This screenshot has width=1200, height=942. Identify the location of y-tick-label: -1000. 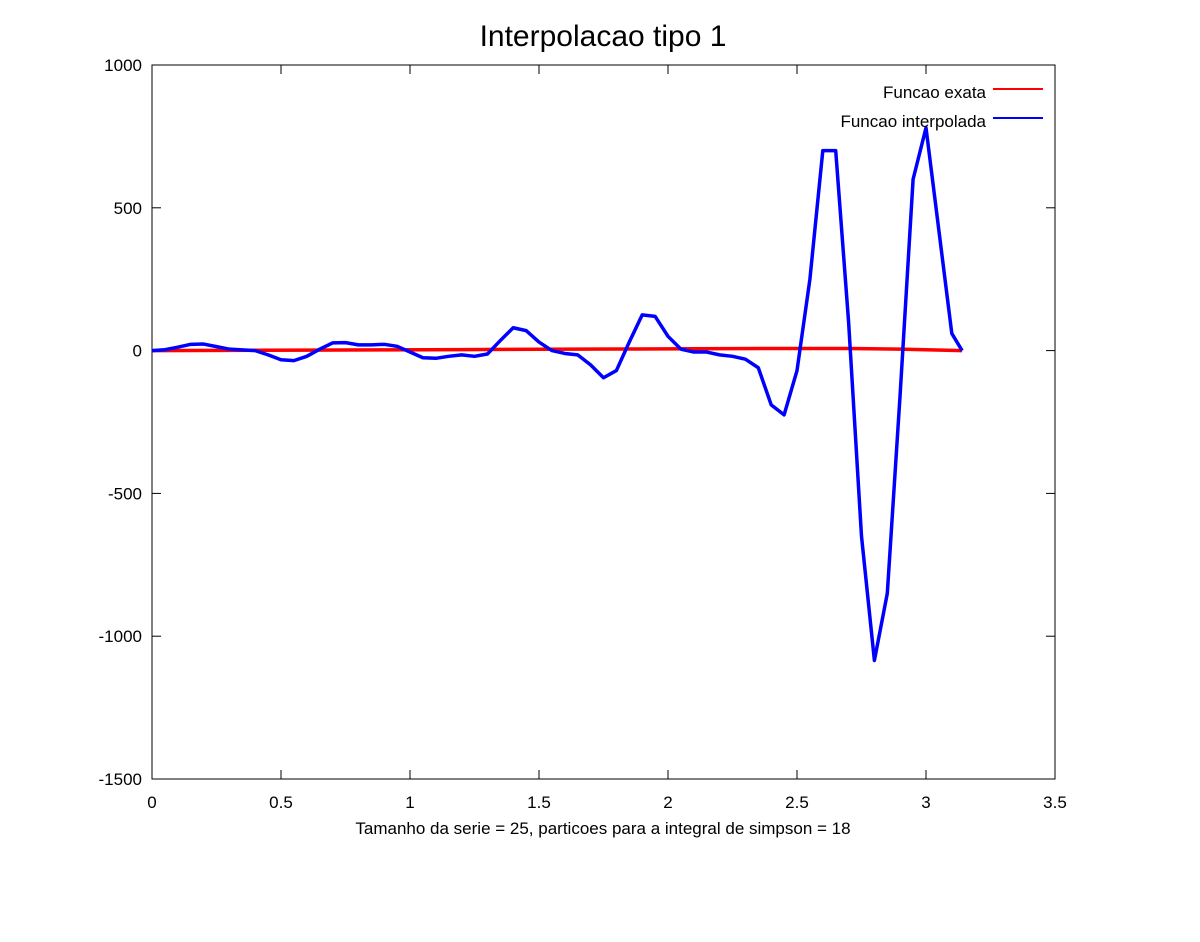
(120, 636).